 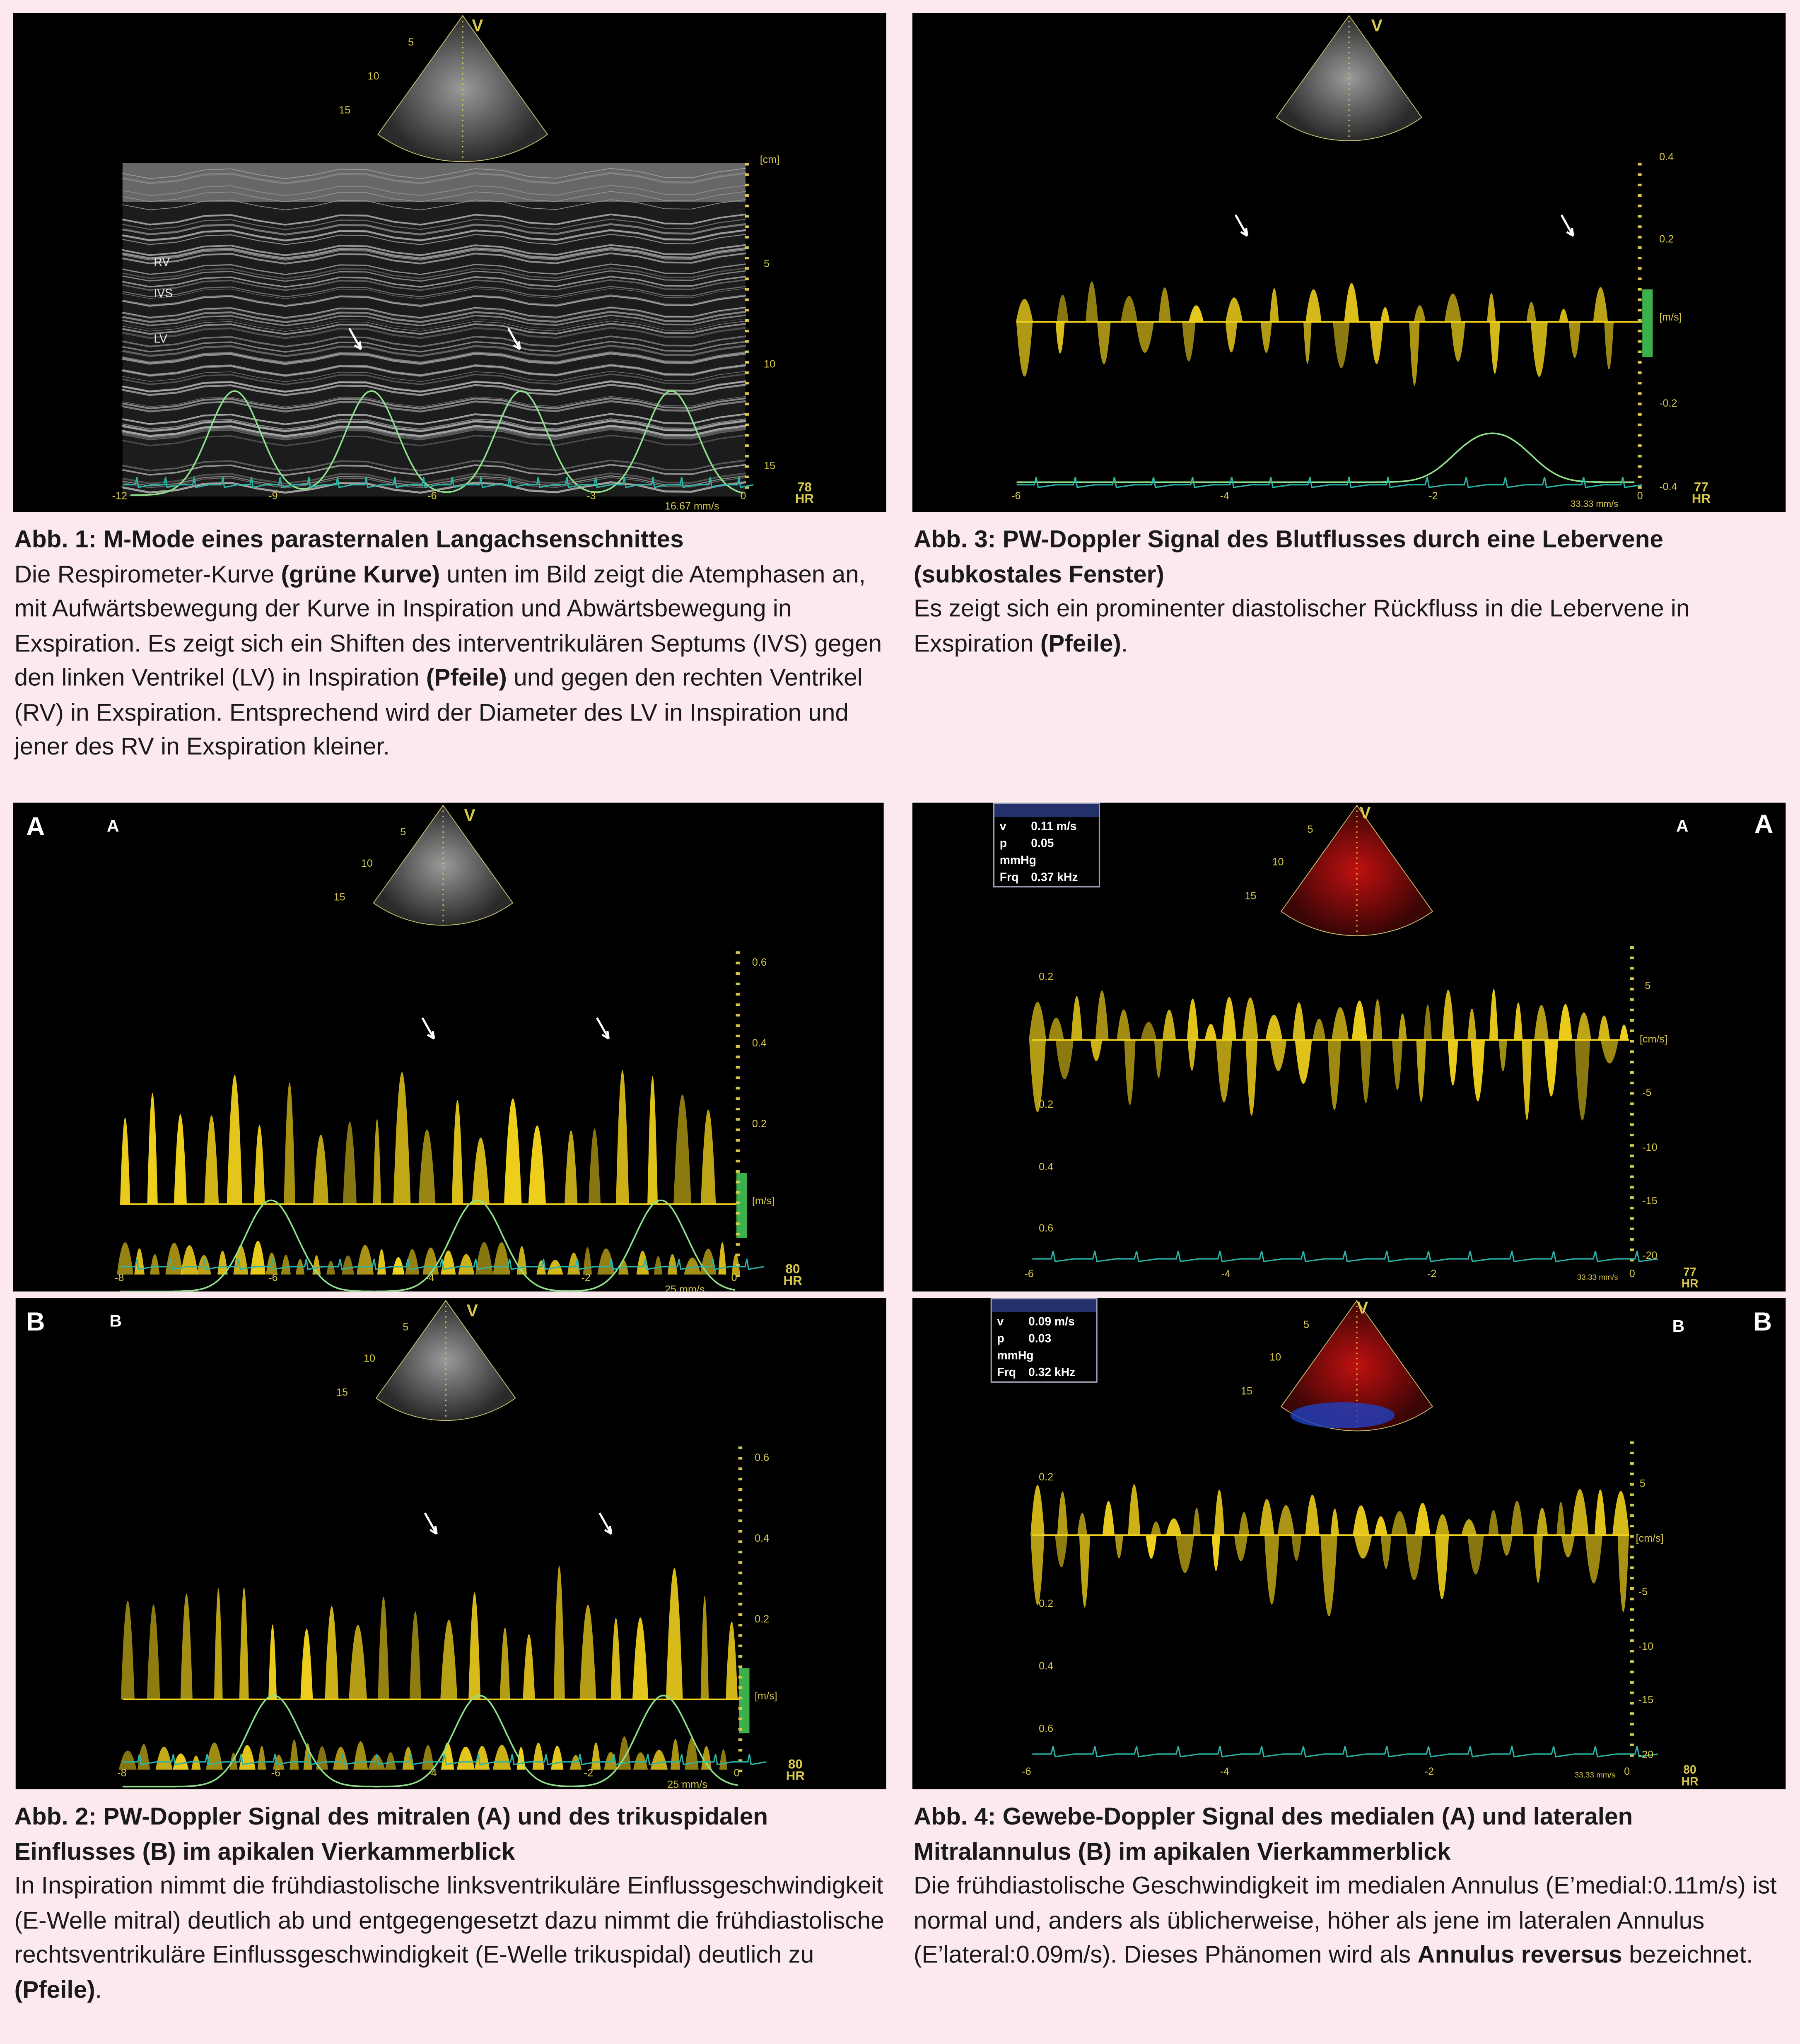 I want to click on axis-tick: -10, so click(x=1650, y=1148).